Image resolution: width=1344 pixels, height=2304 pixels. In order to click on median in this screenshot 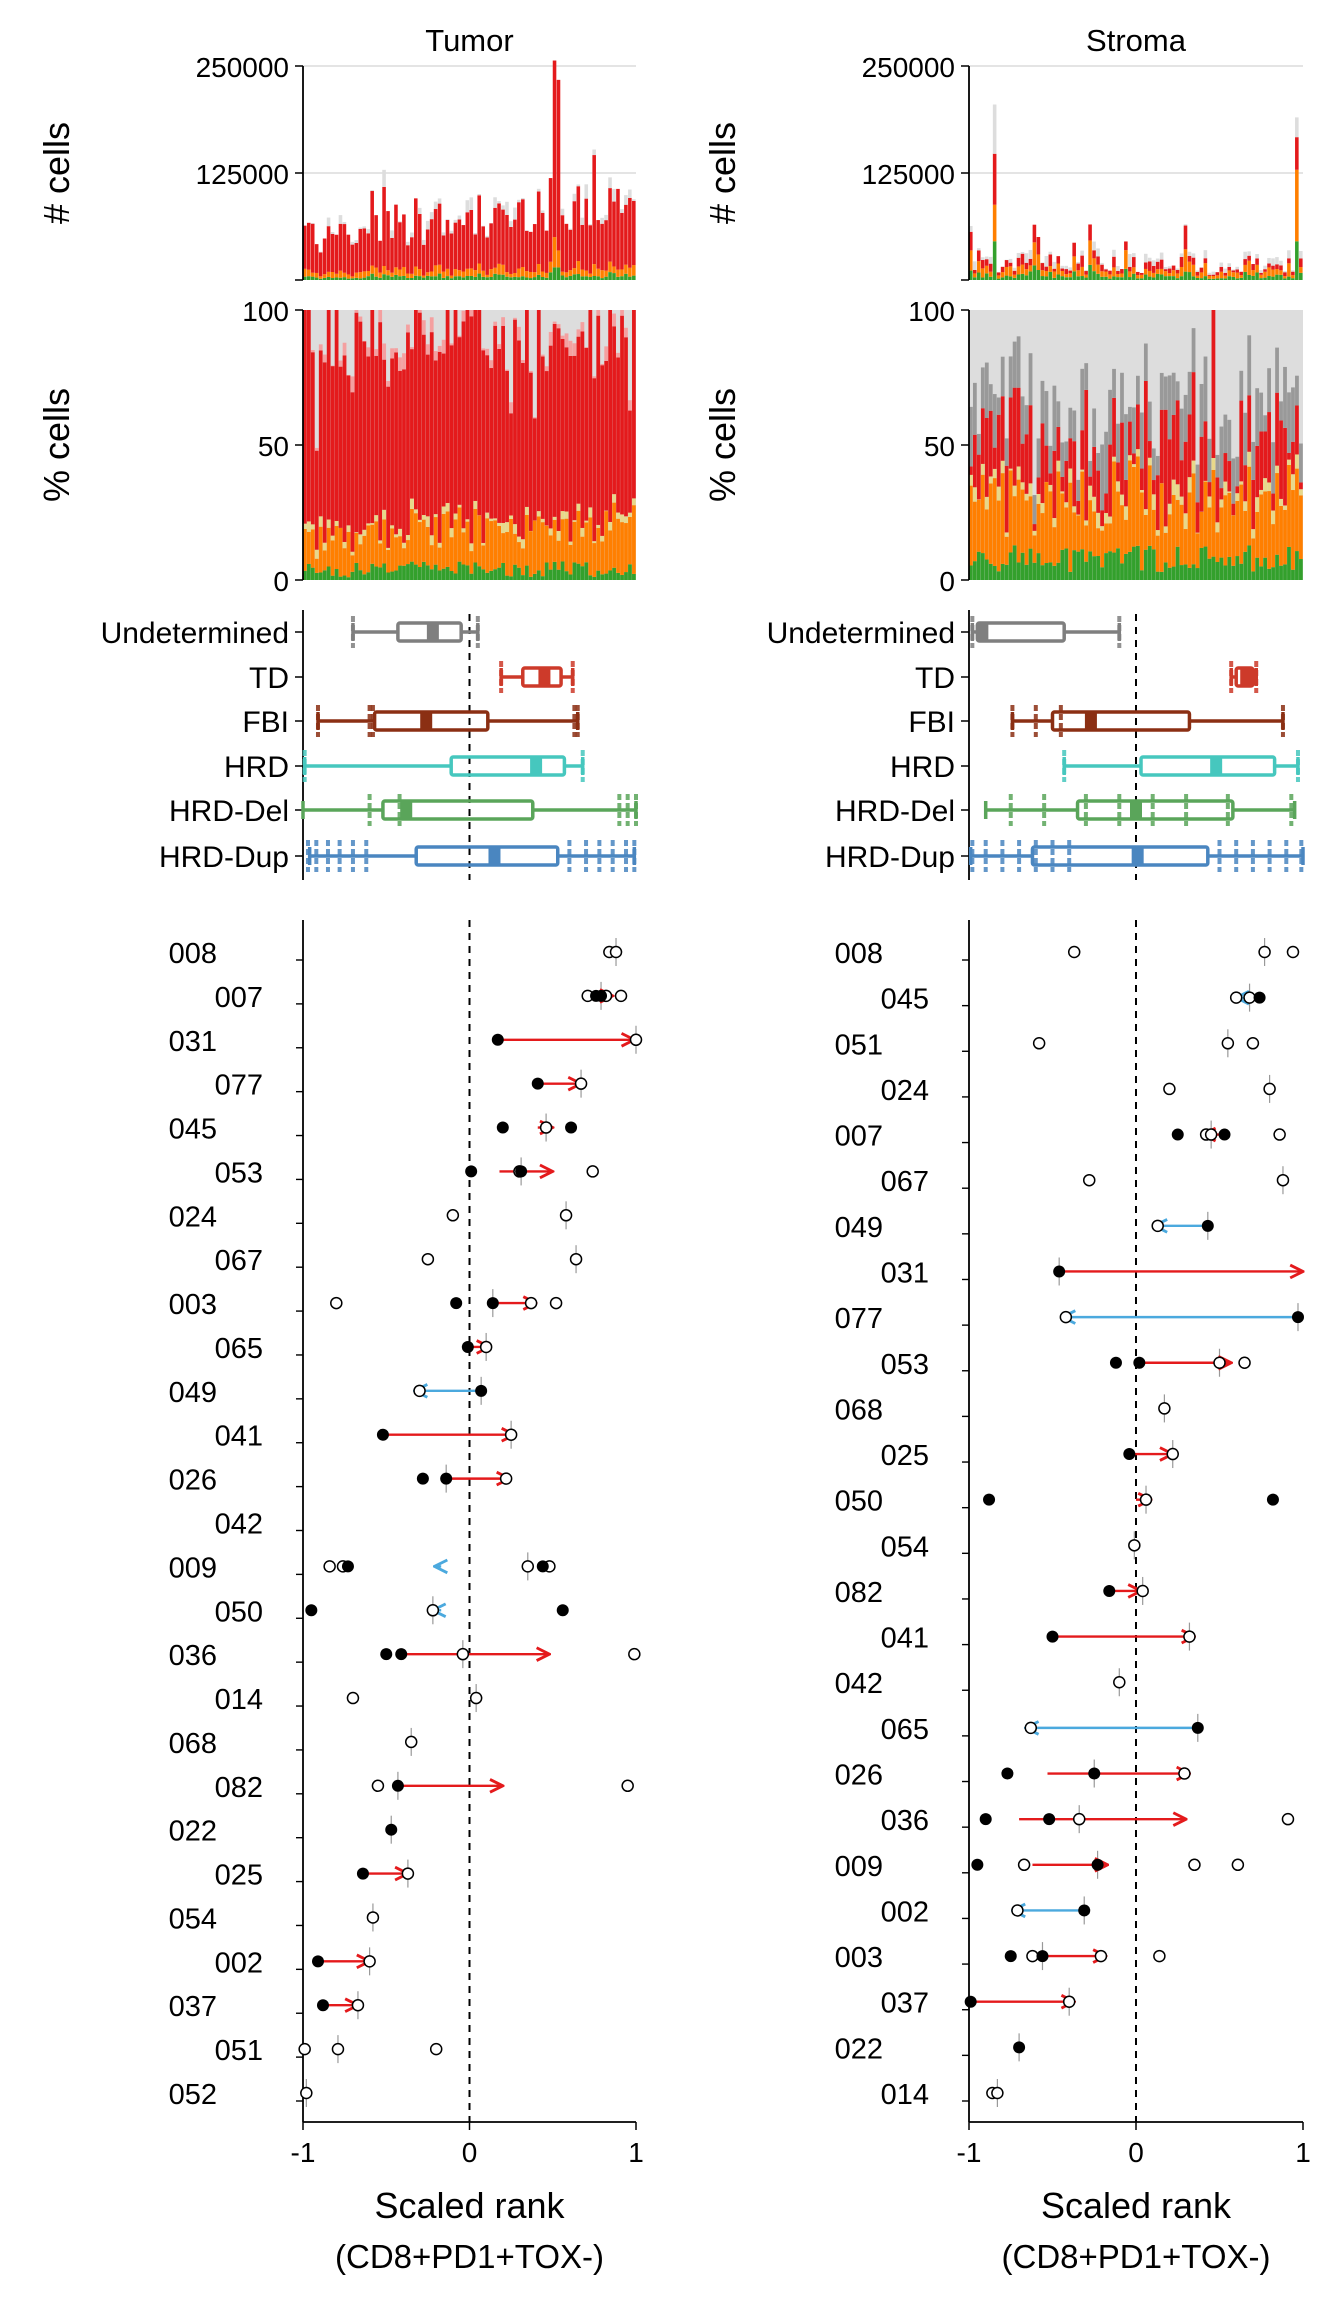, I will do `click(536, 766)`.